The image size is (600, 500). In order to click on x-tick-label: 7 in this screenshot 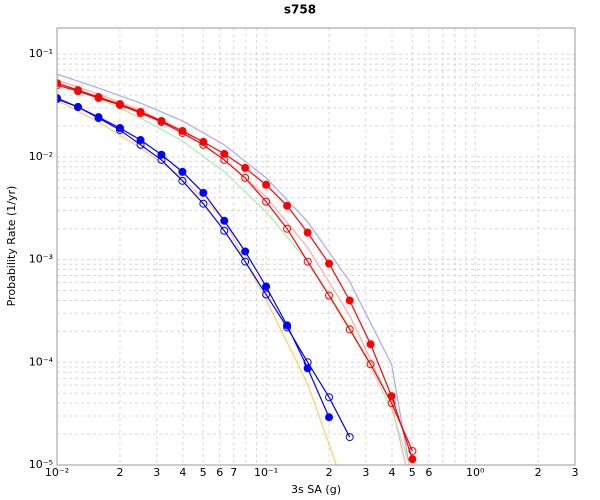, I will do `click(233, 472)`.